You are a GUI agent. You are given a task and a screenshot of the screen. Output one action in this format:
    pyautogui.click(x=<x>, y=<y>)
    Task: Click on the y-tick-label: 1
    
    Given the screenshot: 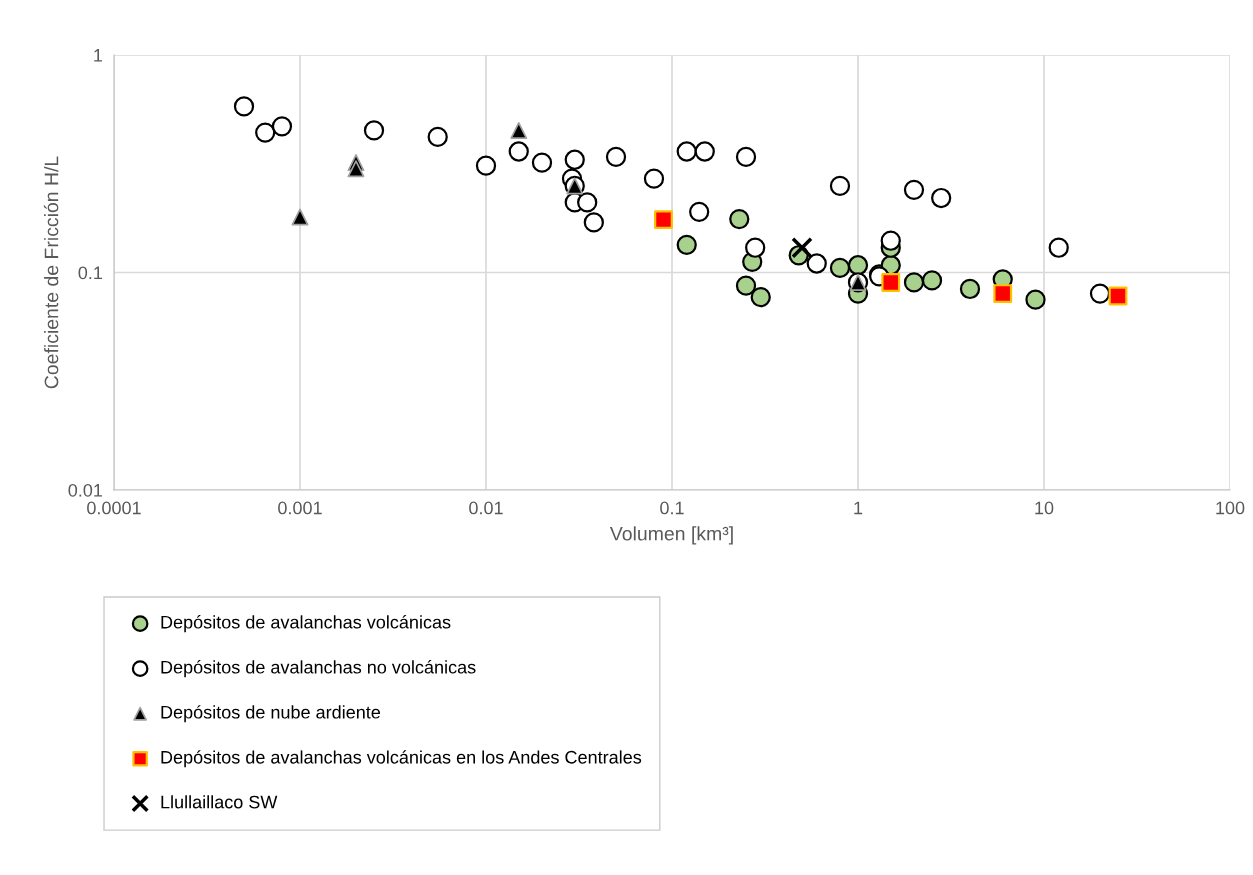 What is the action you would take?
    pyautogui.click(x=98, y=55)
    